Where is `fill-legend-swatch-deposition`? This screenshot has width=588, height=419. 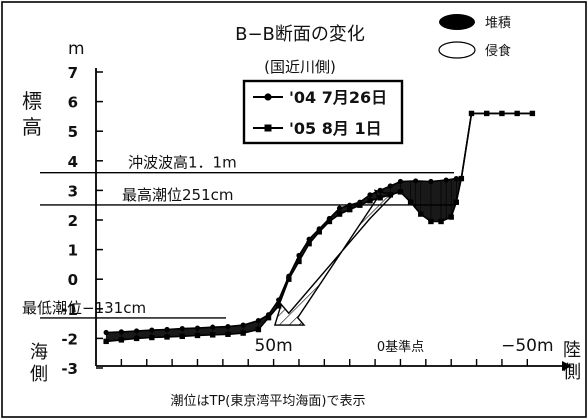
fill-legend-swatch-deposition is located at coordinates (457, 22).